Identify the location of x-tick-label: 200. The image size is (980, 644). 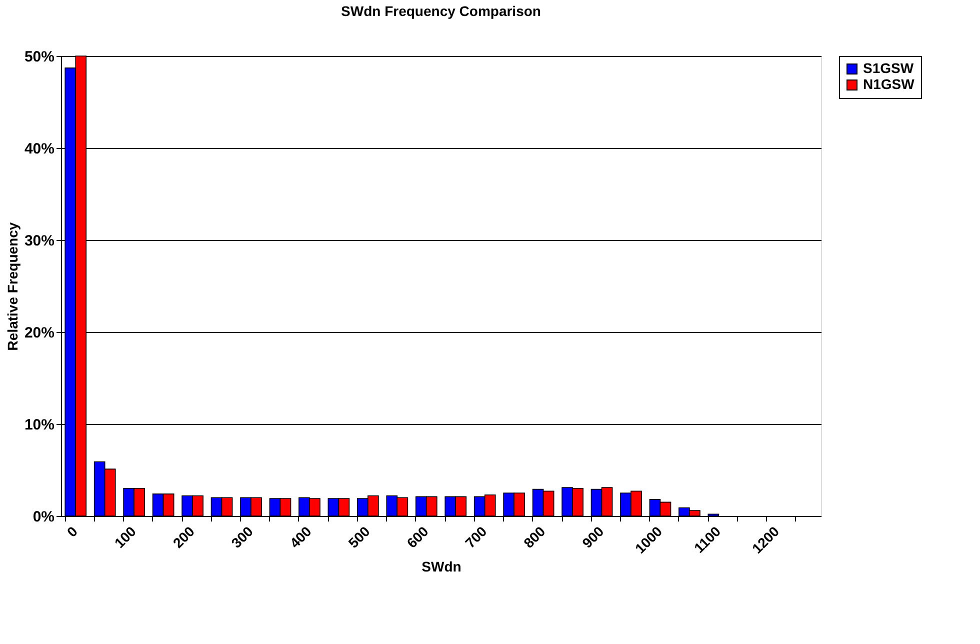
(184, 536).